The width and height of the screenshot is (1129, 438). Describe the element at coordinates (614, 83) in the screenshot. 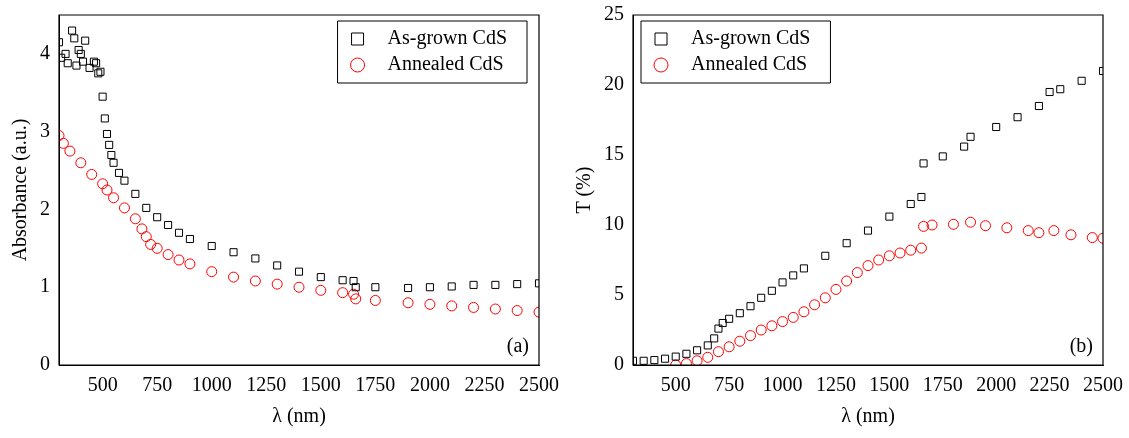

I see `y-tick-label: 20` at that location.